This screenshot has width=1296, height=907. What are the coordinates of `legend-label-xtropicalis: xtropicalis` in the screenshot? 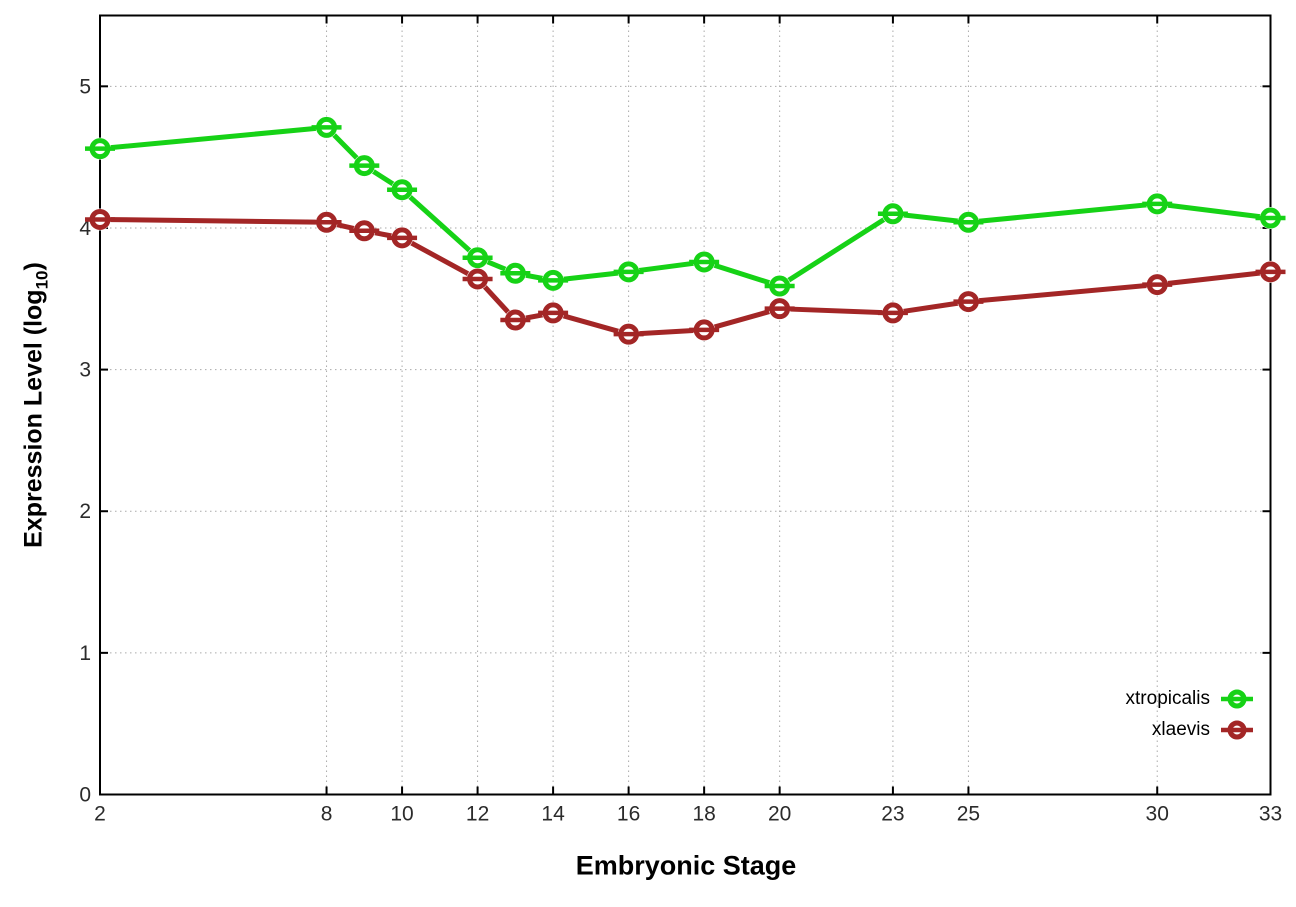 It's located at (1167, 698).